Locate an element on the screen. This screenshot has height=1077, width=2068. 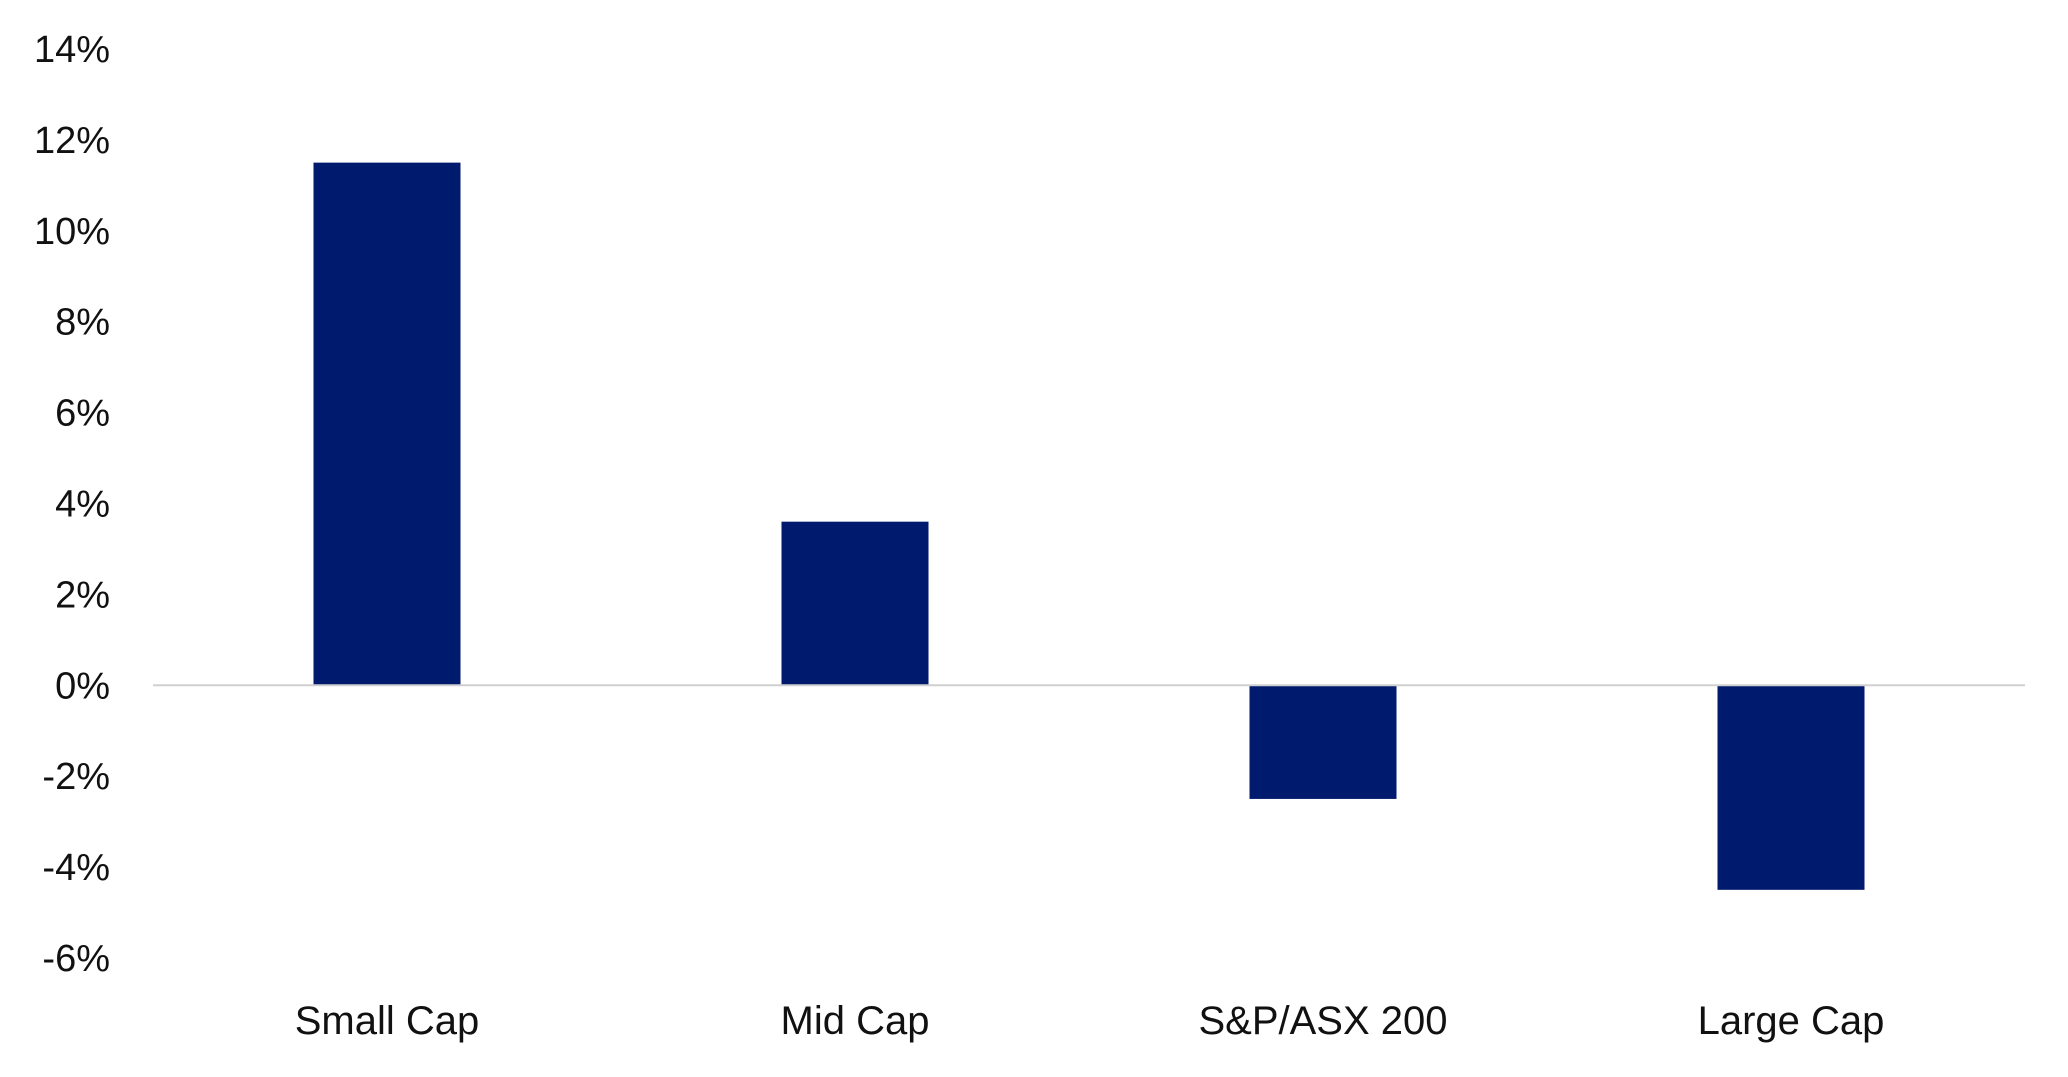
y-tick-label: 10% is located at coordinates (72, 232).